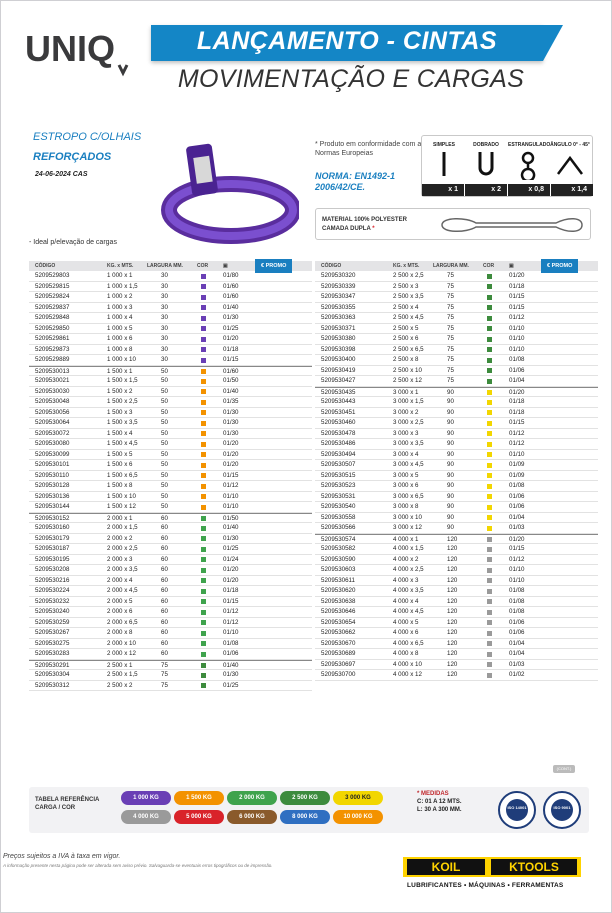  I want to click on table-row: 5209530540 3 000 x 8 90 01/06, so click(456, 507).